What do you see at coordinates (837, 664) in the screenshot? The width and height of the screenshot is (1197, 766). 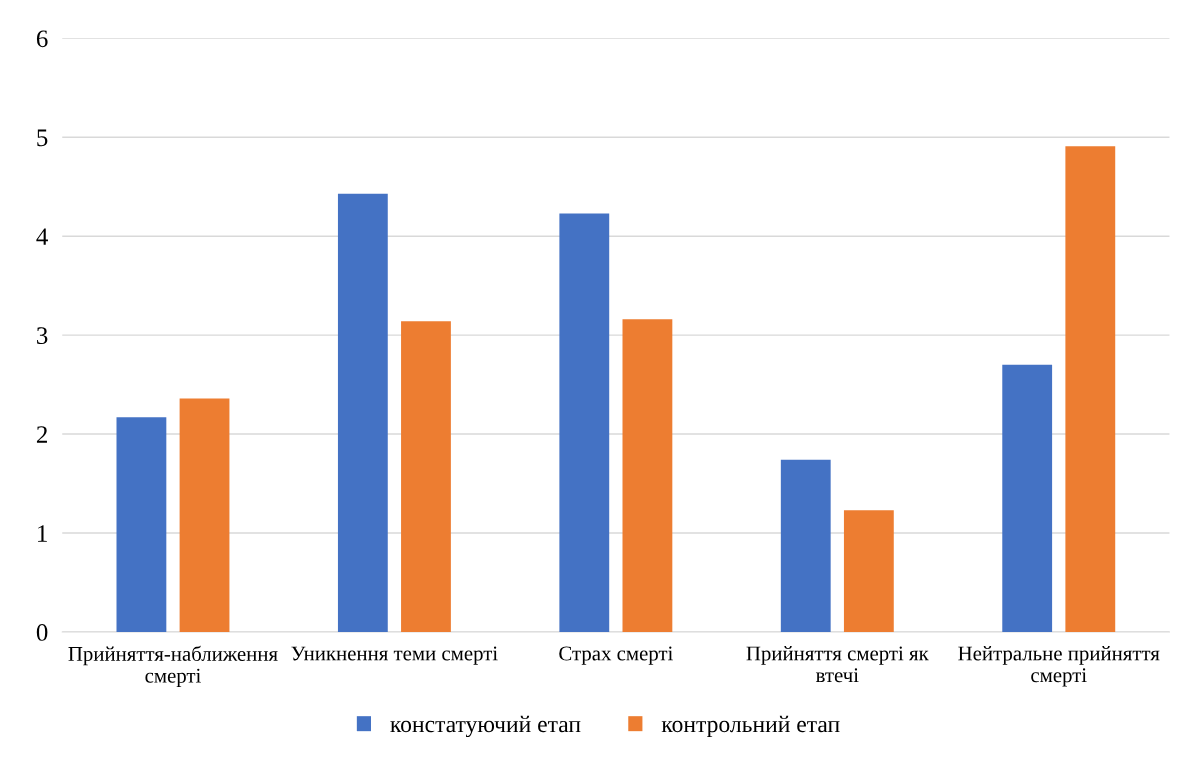 I see `x-tick-label: Прийняття смерті як втечі` at bounding box center [837, 664].